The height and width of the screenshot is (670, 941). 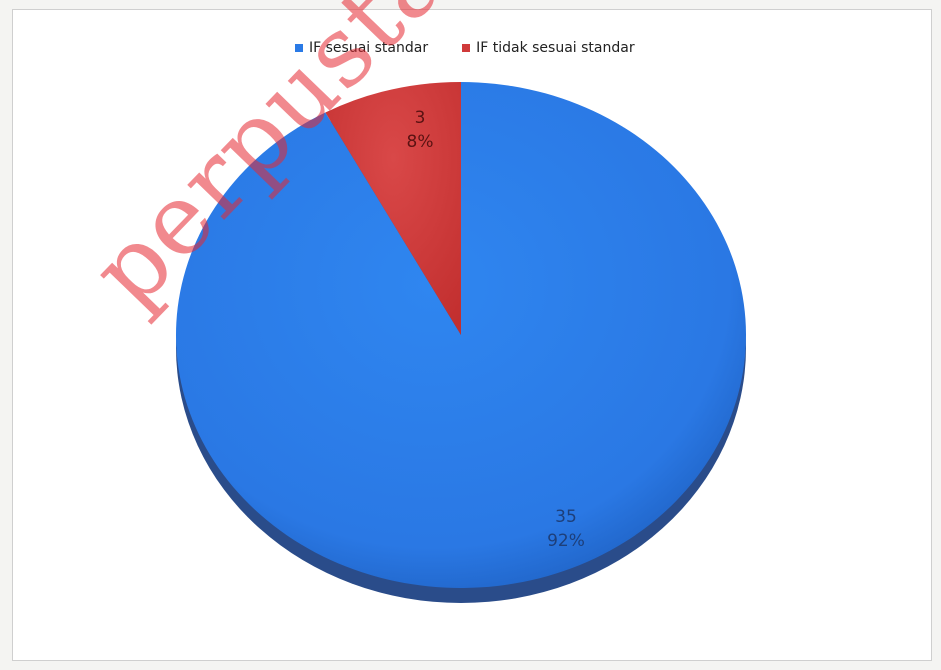 What do you see at coordinates (420, 118) in the screenshot?
I see `slice-value-tidak-sesuai: 3` at bounding box center [420, 118].